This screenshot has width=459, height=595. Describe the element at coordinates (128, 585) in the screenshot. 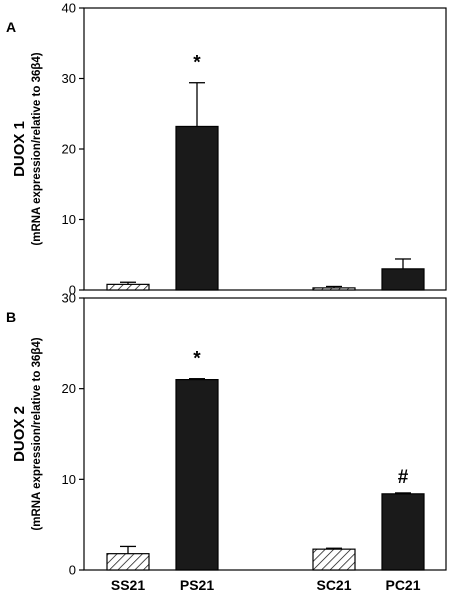

I see `x-category-label: SS21` at that location.